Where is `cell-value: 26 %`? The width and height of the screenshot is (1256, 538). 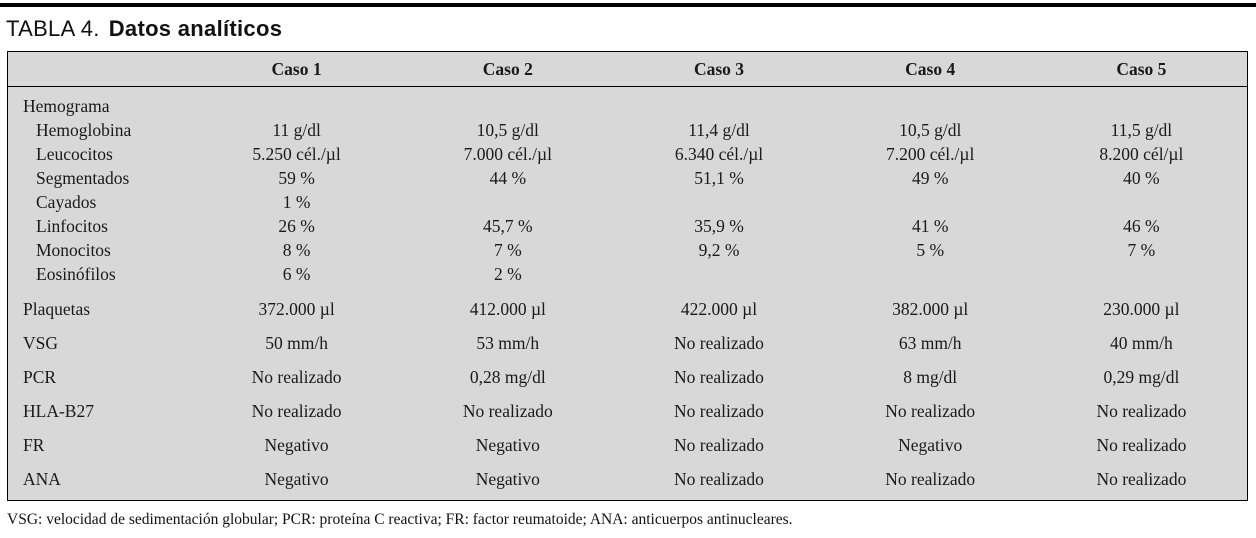 cell-value: 26 % is located at coordinates (296, 226).